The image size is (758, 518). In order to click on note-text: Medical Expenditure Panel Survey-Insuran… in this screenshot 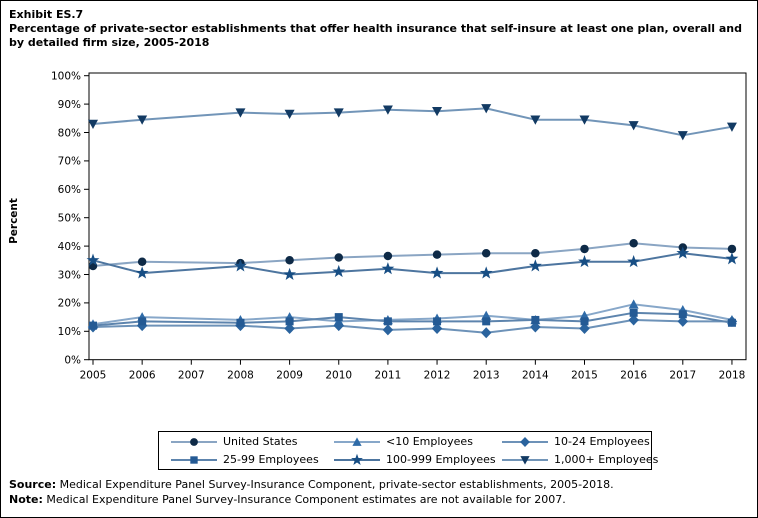, I will do `click(304, 499)`.